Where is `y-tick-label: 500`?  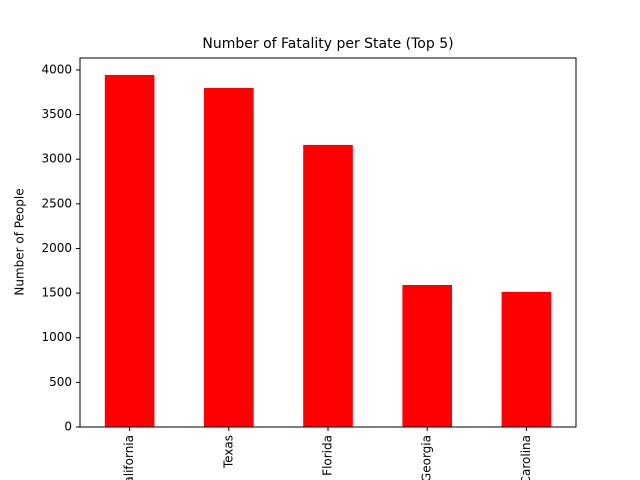
y-tick-label: 500 is located at coordinates (60, 382).